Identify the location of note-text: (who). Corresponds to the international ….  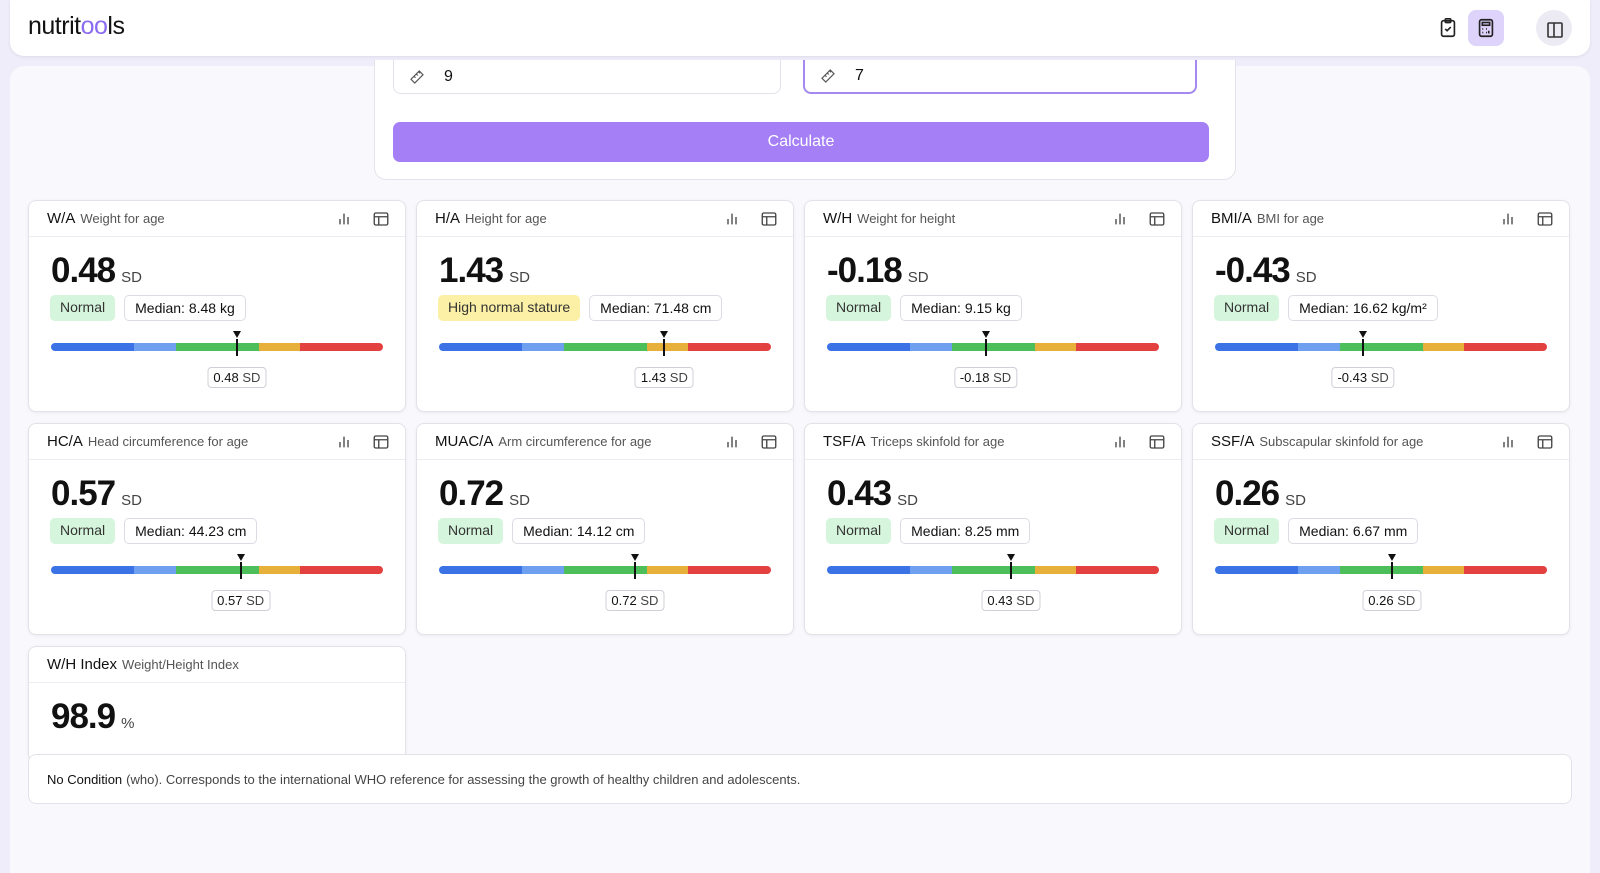
(463, 779).